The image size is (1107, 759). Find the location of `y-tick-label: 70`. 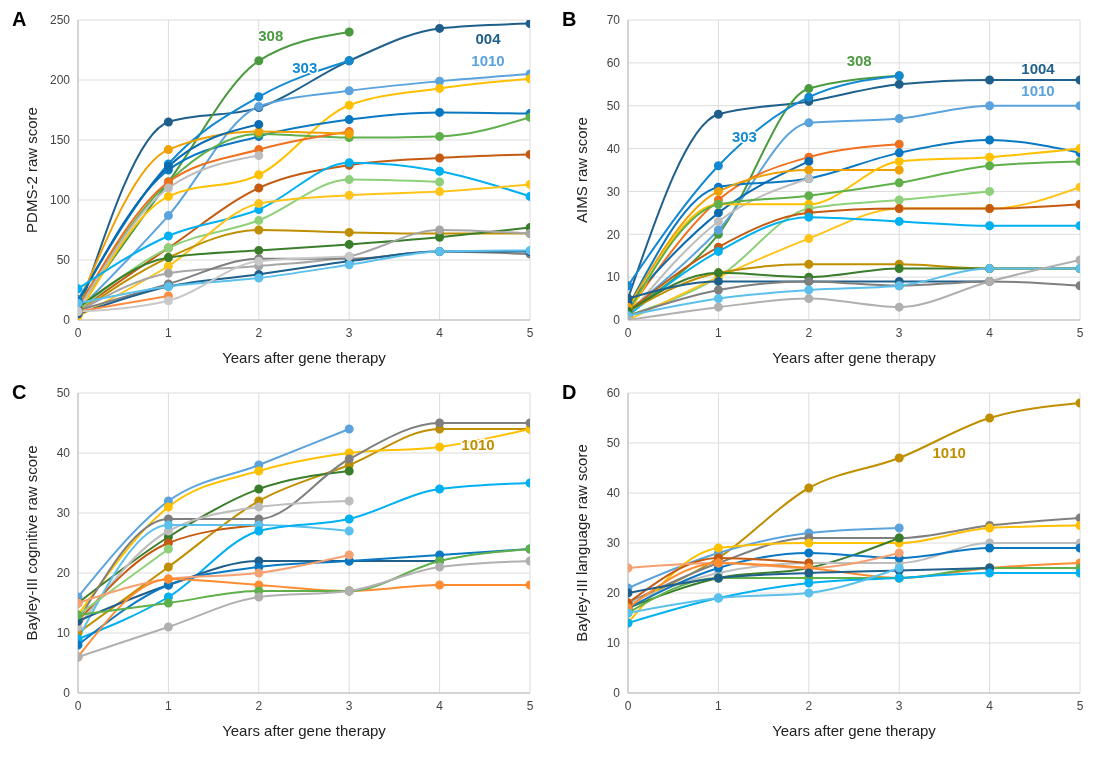

y-tick-label: 70 is located at coordinates (613, 20).